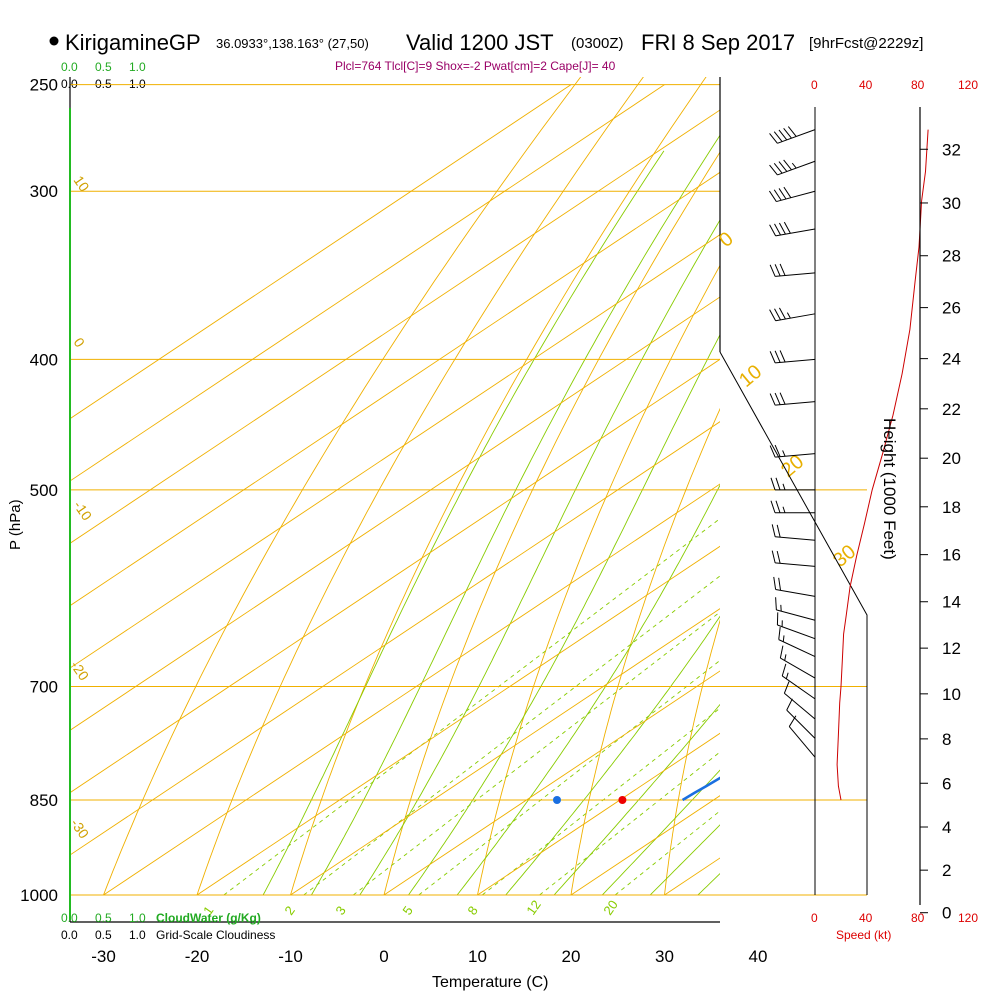  Describe the element at coordinates (597, 43) in the screenshot. I see `utc-time: (0300Z)` at that location.